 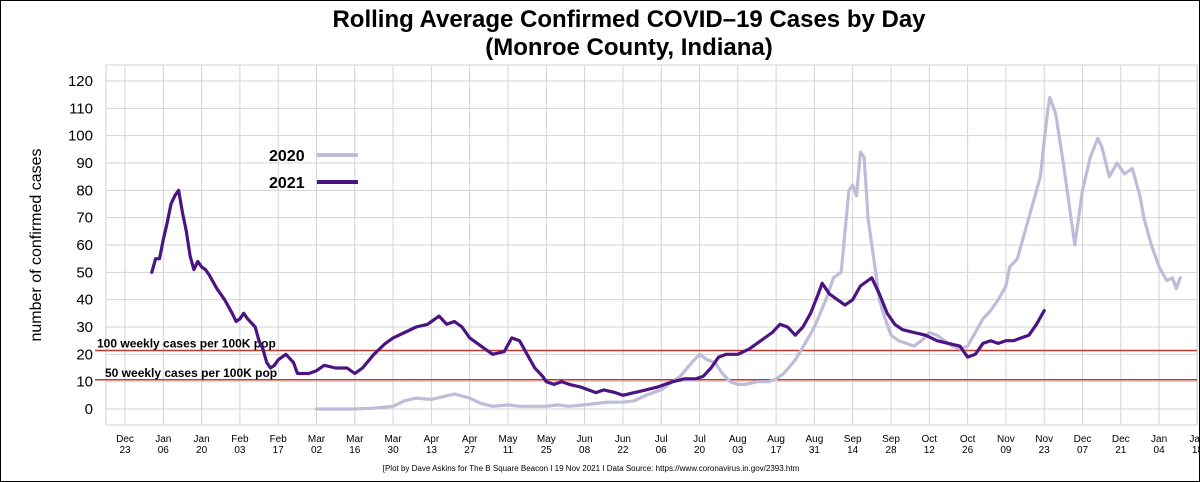 What do you see at coordinates (191, 373) in the screenshot?
I see `reference-line-label: 50 weekly cases per 100K pop` at bounding box center [191, 373].